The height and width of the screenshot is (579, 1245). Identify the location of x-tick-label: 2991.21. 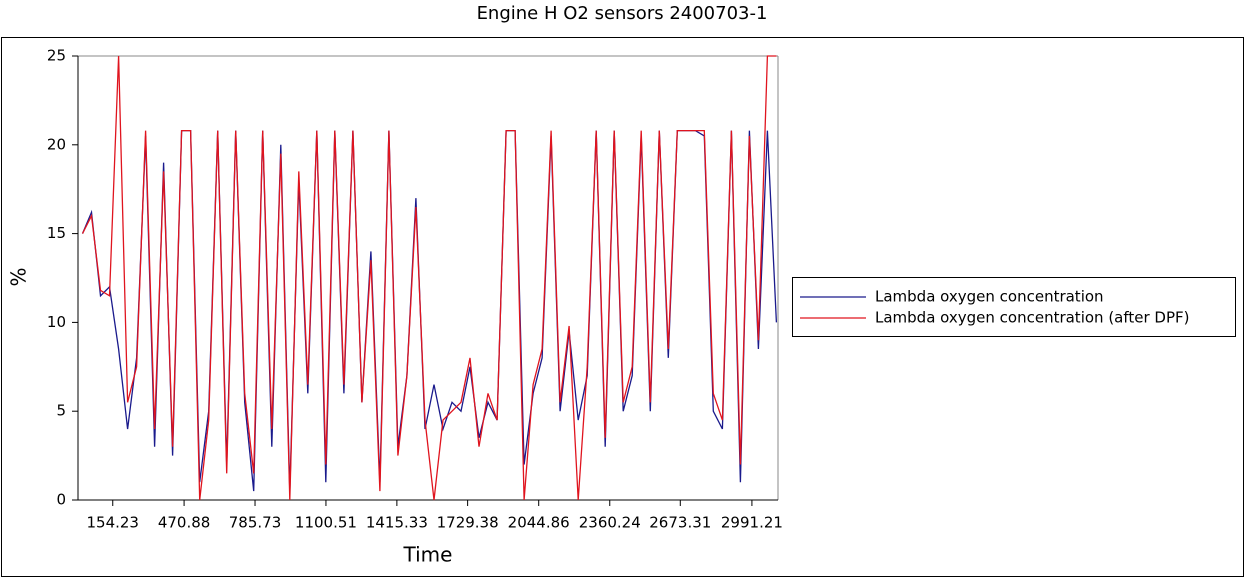
(752, 523).